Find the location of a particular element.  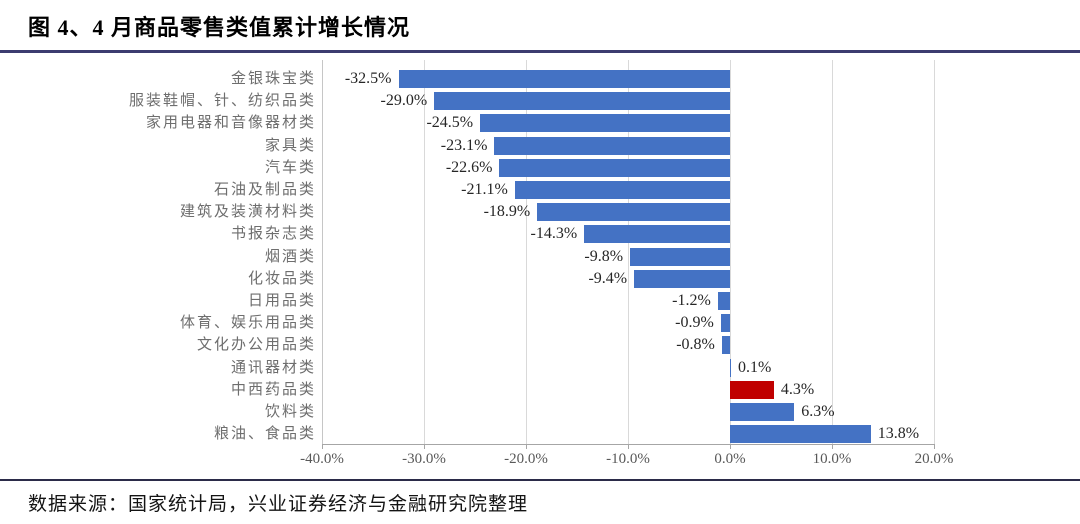

category-label: 建筑及装潢材料类 is located at coordinates (247, 212).